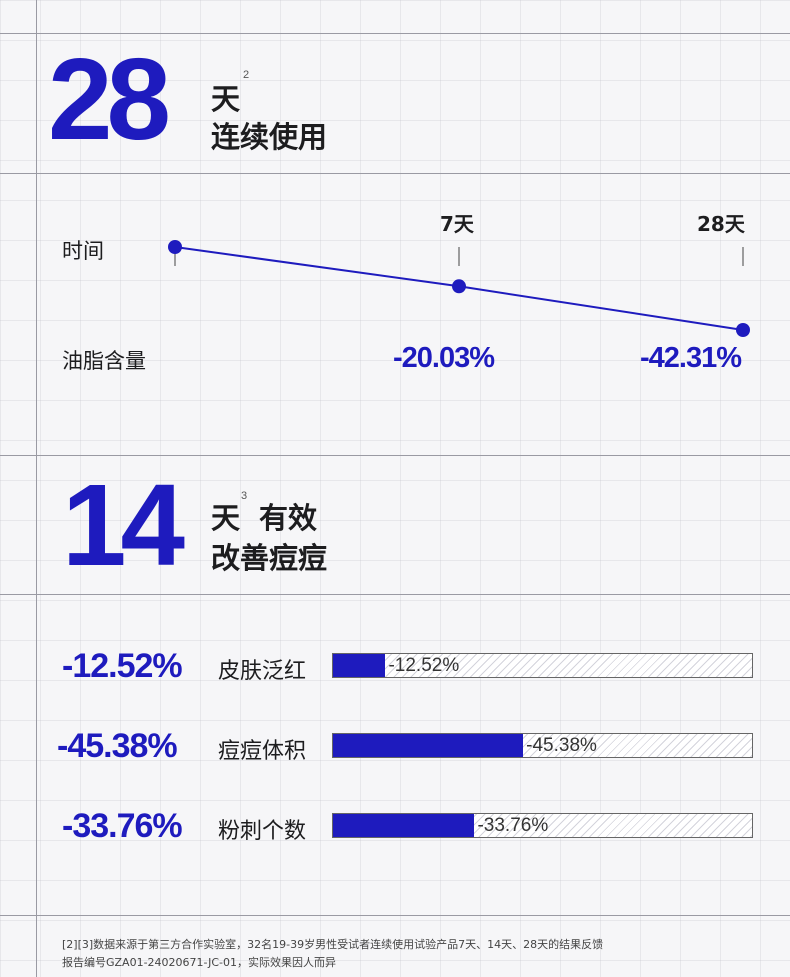  What do you see at coordinates (269, 558) in the screenshot?
I see `acne-caption: 改善痘痘` at bounding box center [269, 558].